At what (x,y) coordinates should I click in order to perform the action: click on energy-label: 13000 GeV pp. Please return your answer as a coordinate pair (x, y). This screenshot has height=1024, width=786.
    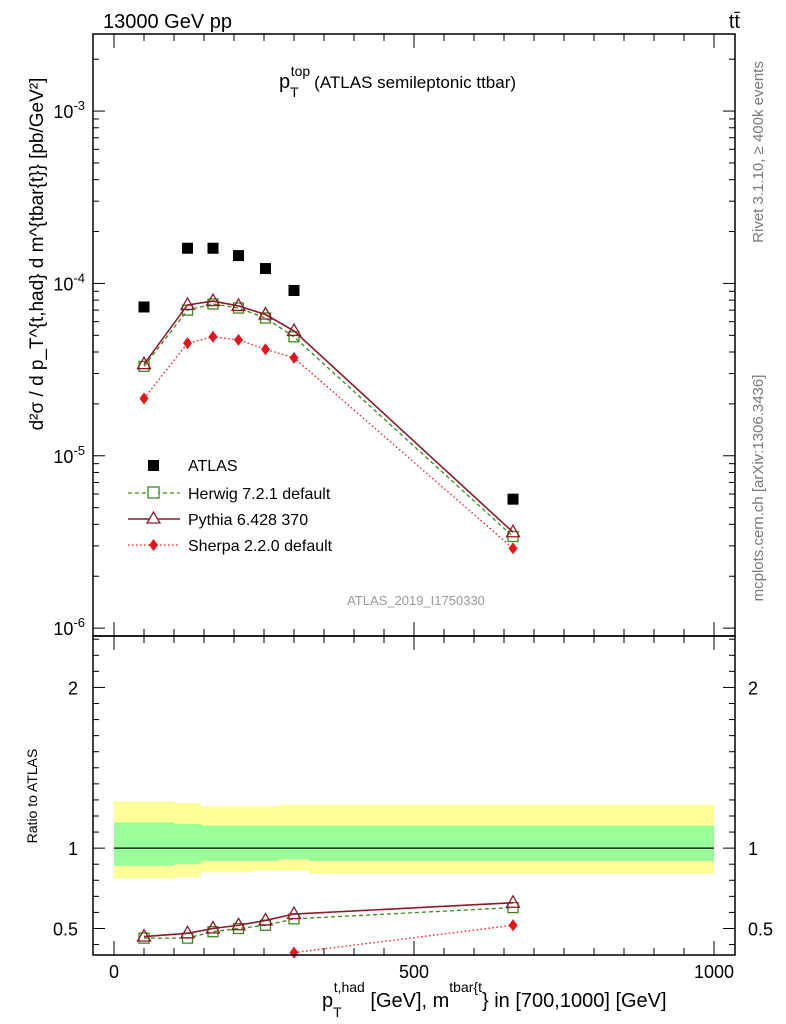
    Looking at the image, I should click on (167, 22).